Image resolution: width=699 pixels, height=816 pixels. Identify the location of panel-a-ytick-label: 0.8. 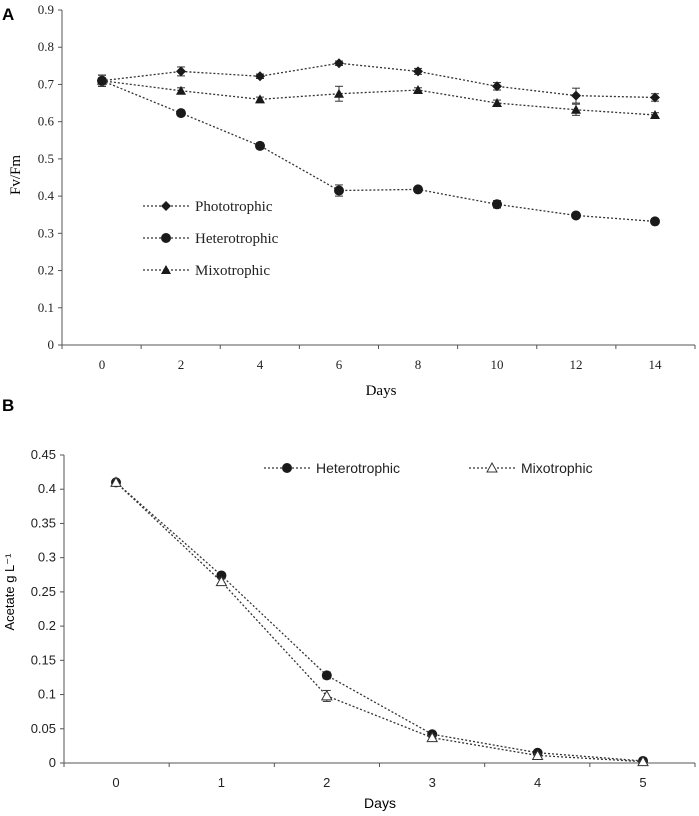
(46, 46).